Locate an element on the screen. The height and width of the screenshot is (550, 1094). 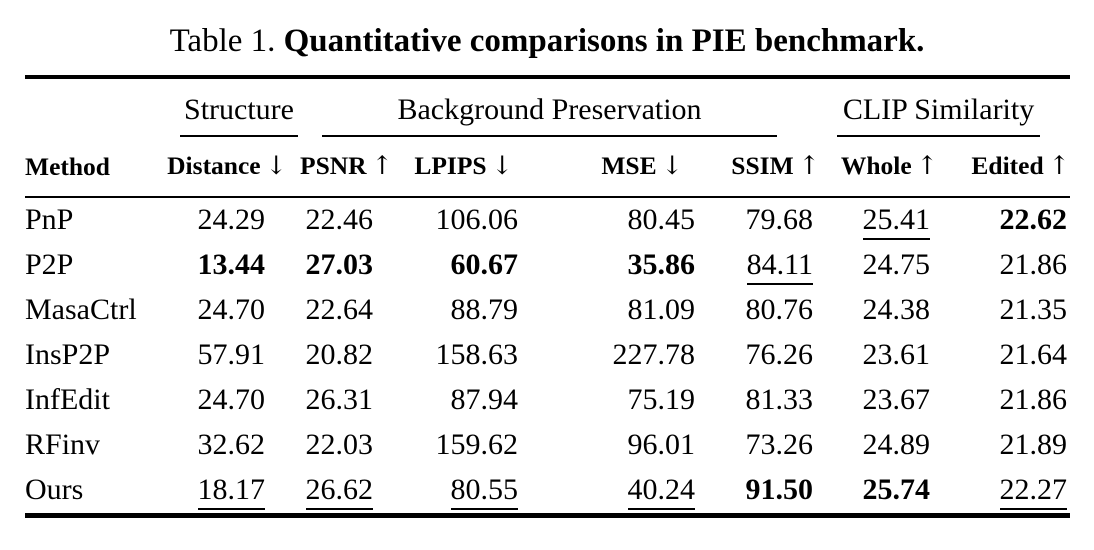
value: 21.35 is located at coordinates (1033, 309).